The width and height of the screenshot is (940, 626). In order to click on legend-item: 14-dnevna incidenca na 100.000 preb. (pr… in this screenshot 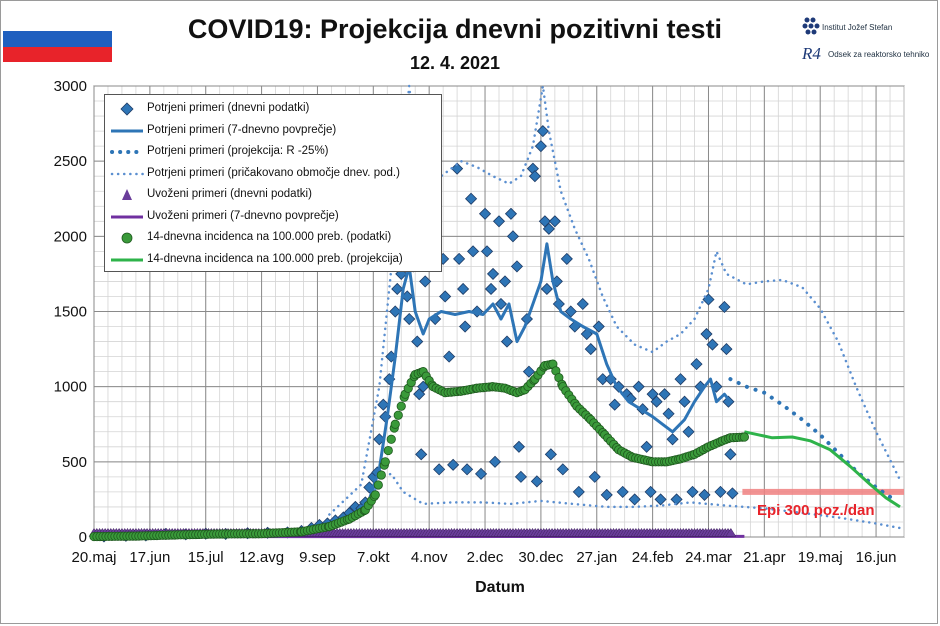, I will do `click(273, 260)`.